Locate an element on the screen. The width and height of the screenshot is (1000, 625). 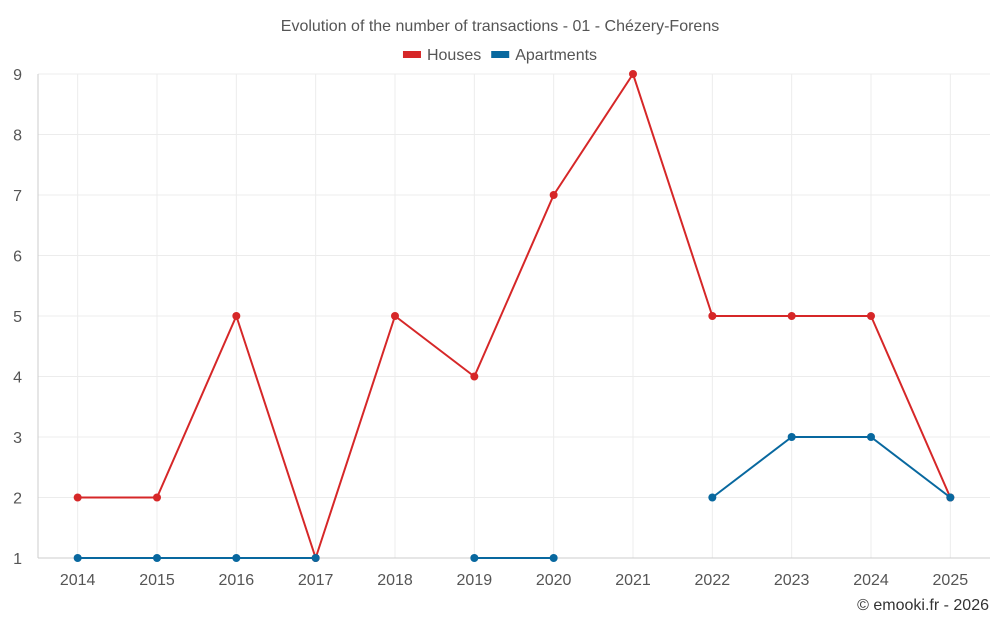
x-tick-label: 2016 is located at coordinates (237, 580).